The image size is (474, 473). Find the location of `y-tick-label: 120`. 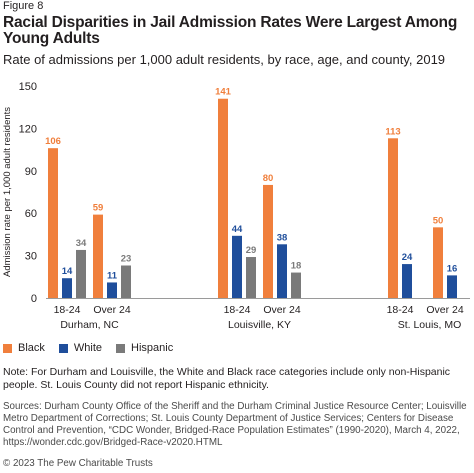

y-tick-label: 120 is located at coordinates (28, 129).